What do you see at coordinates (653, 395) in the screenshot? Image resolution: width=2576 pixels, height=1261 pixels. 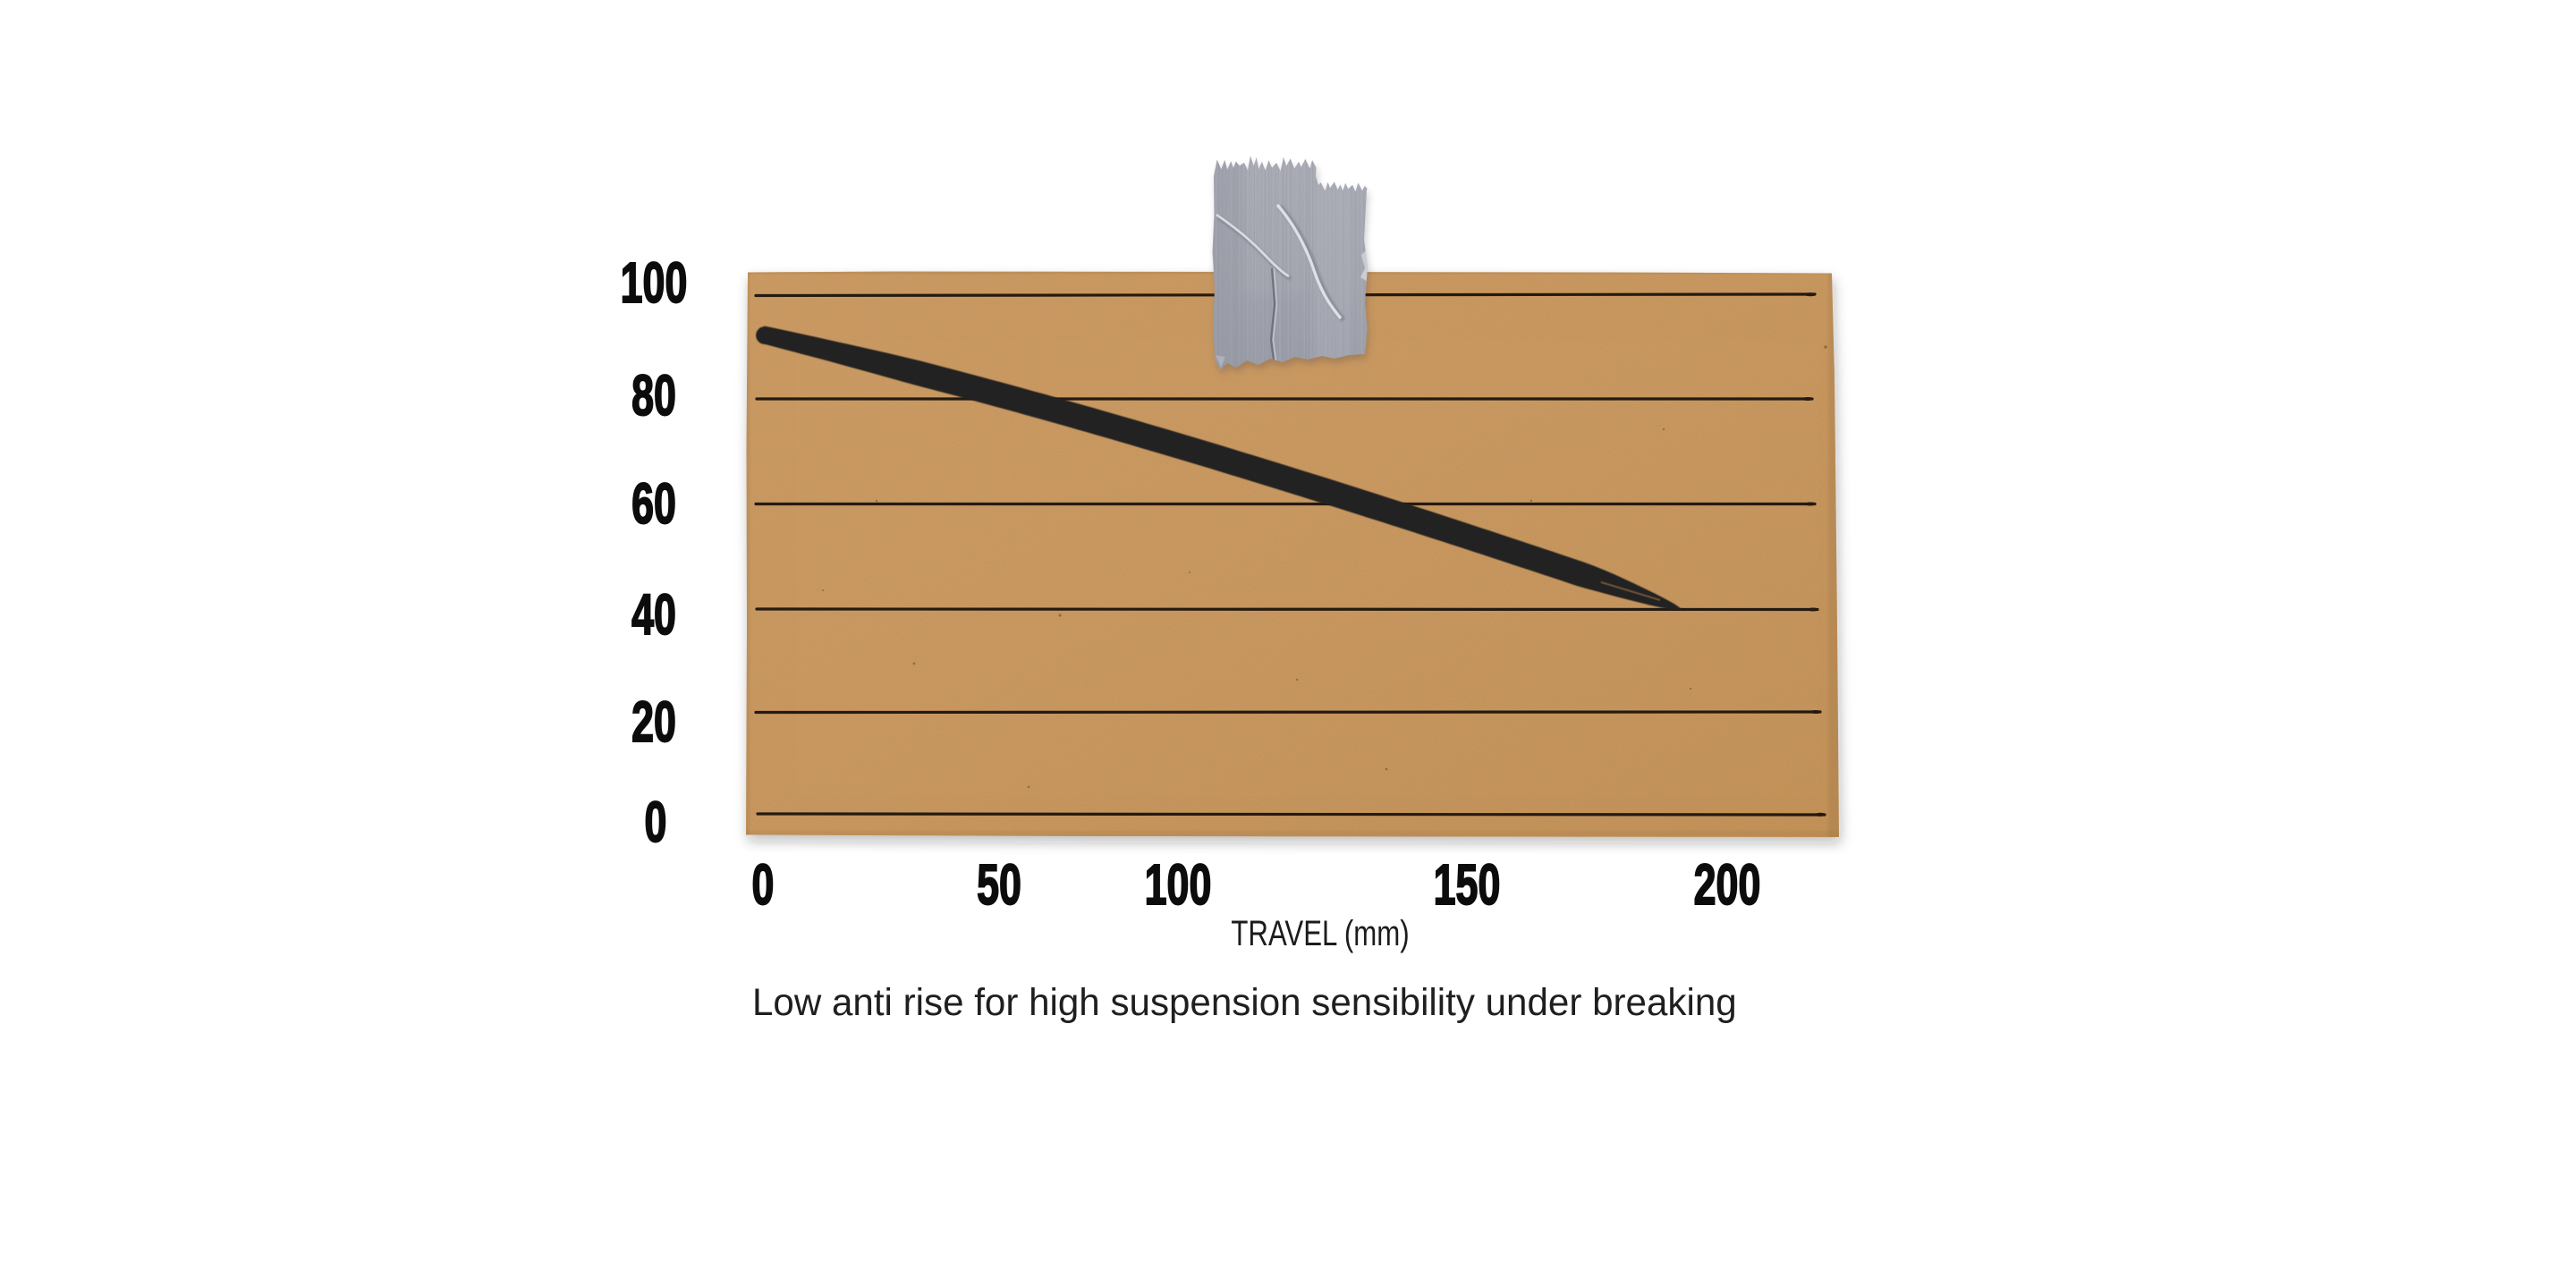 I see `svg-text: 80` at bounding box center [653, 395].